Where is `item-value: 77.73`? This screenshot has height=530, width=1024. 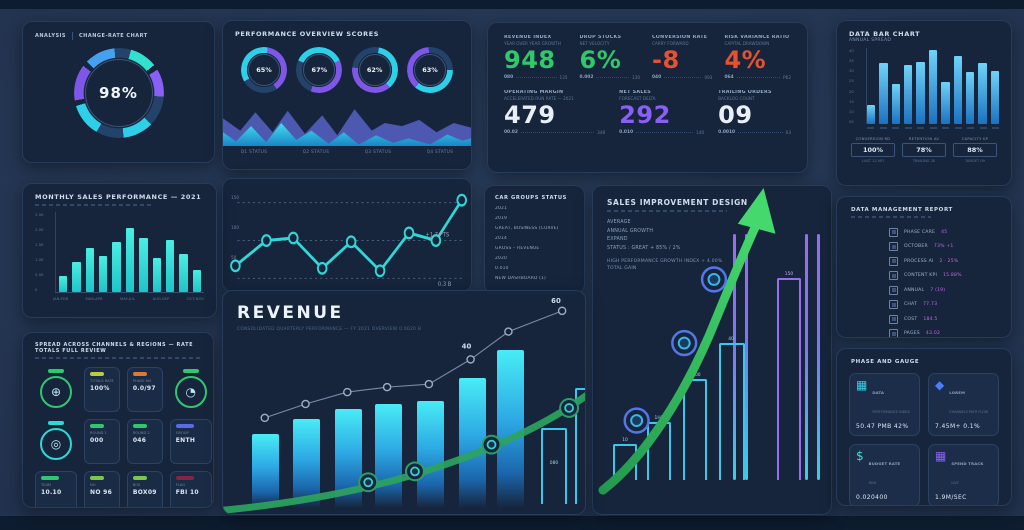 item-value: 77.73 is located at coordinates (930, 304).